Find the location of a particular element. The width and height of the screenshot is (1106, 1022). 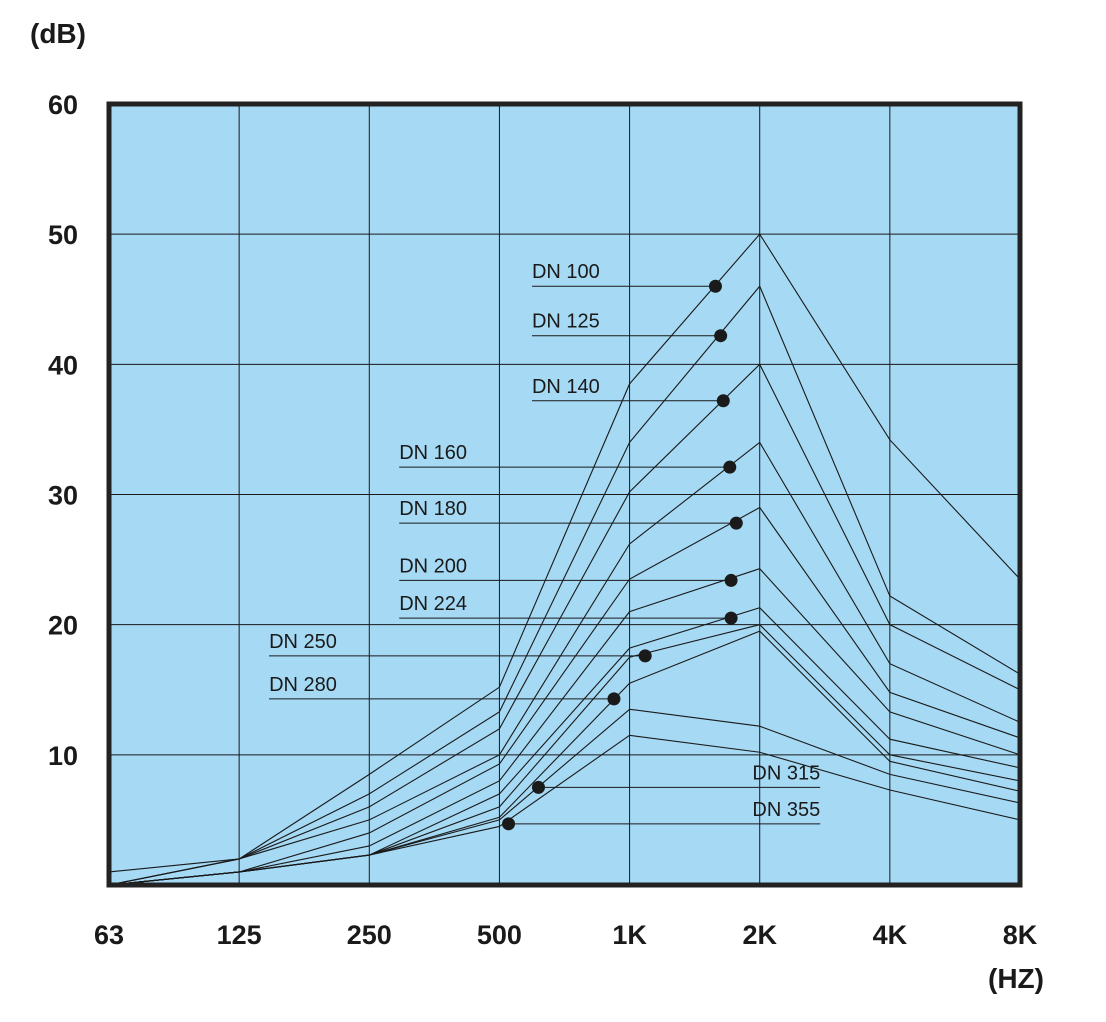

y-tick-label: 10 is located at coordinates (63, 756).